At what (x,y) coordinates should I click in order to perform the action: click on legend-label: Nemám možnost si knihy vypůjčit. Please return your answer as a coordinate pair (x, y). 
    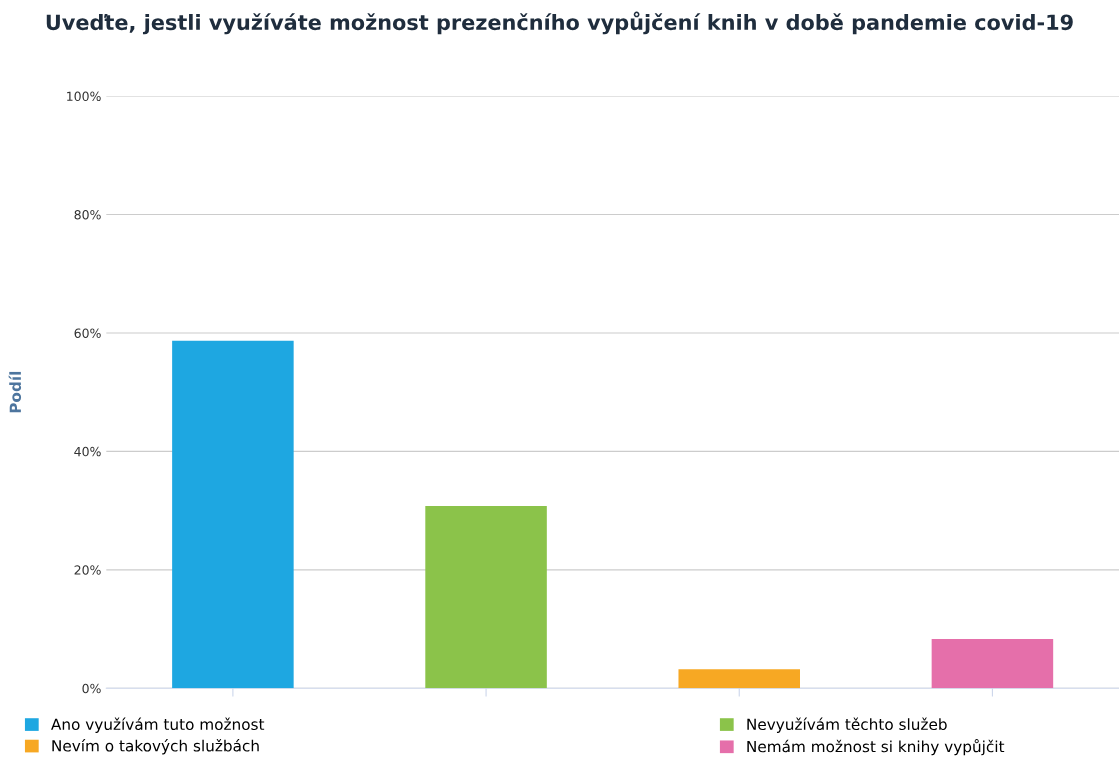
    Looking at the image, I should click on (876, 747).